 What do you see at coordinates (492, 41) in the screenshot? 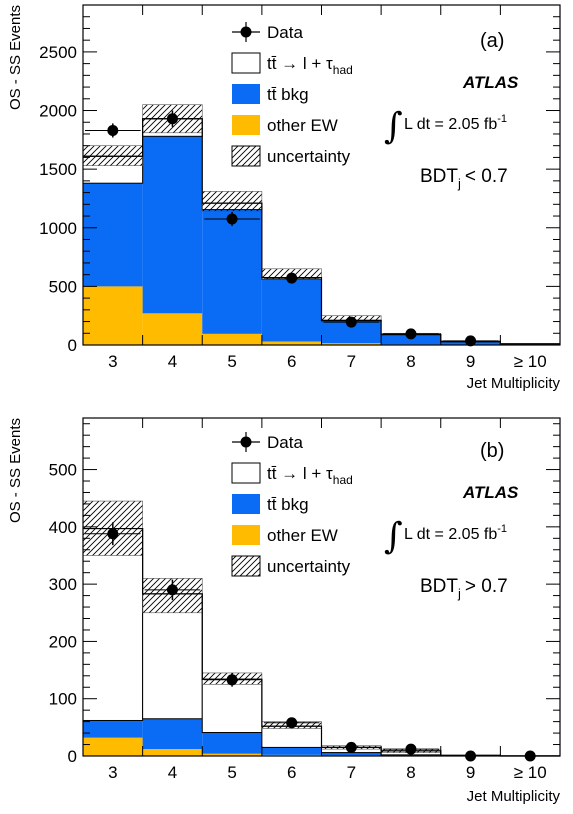
I see `panel-label-a: (a)` at bounding box center [492, 41].